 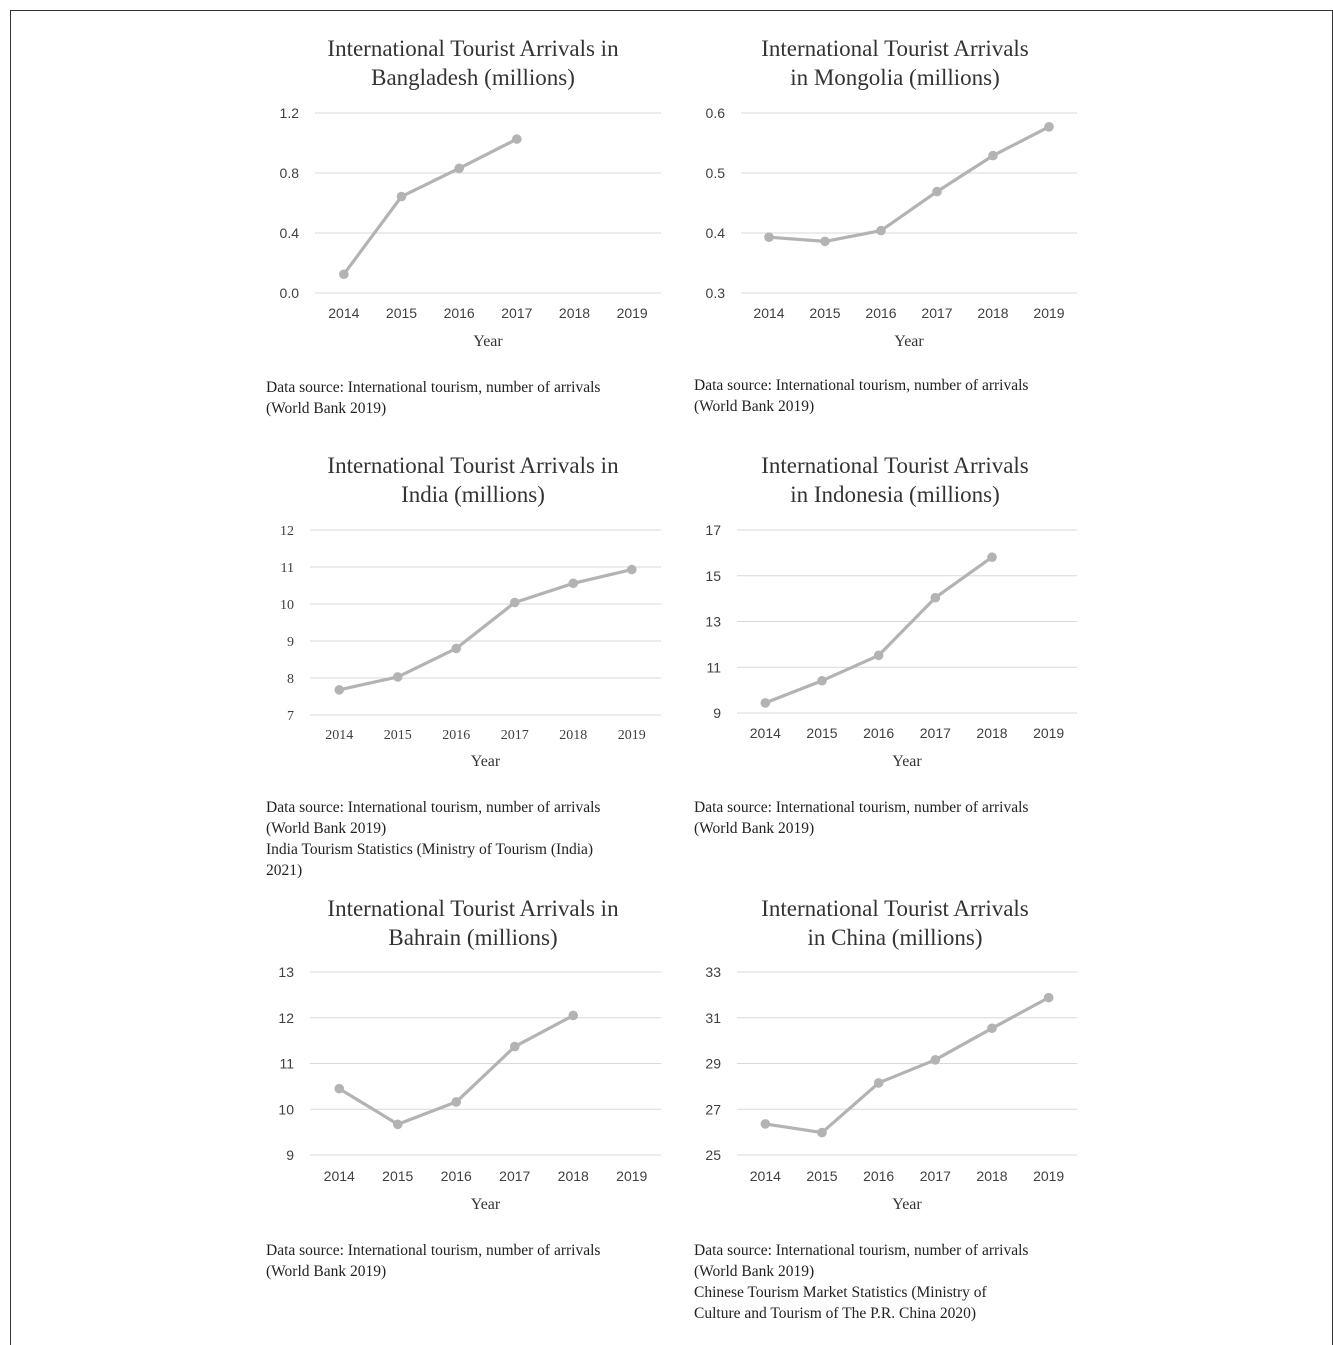 I want to click on y-tick-label: 0.6, so click(x=716, y=113).